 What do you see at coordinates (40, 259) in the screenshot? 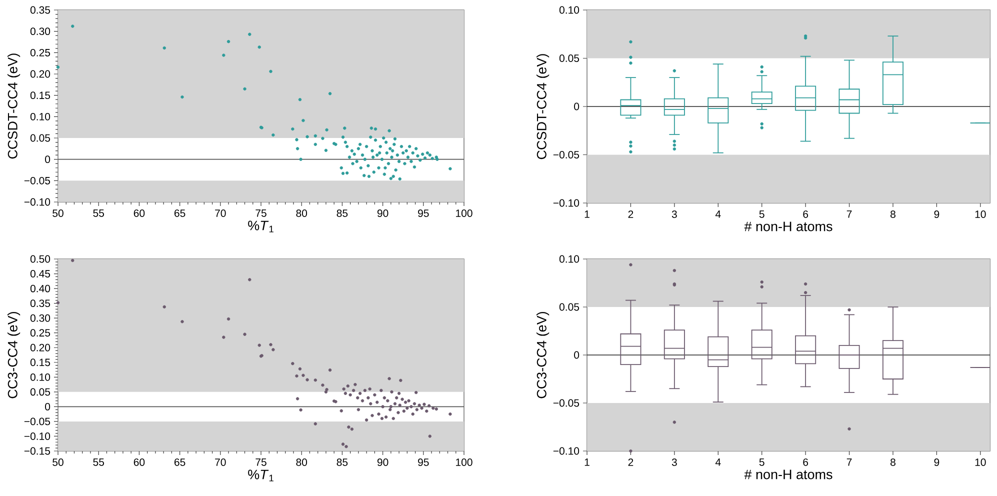
I see `y-tick-label: 0.50` at bounding box center [40, 259].